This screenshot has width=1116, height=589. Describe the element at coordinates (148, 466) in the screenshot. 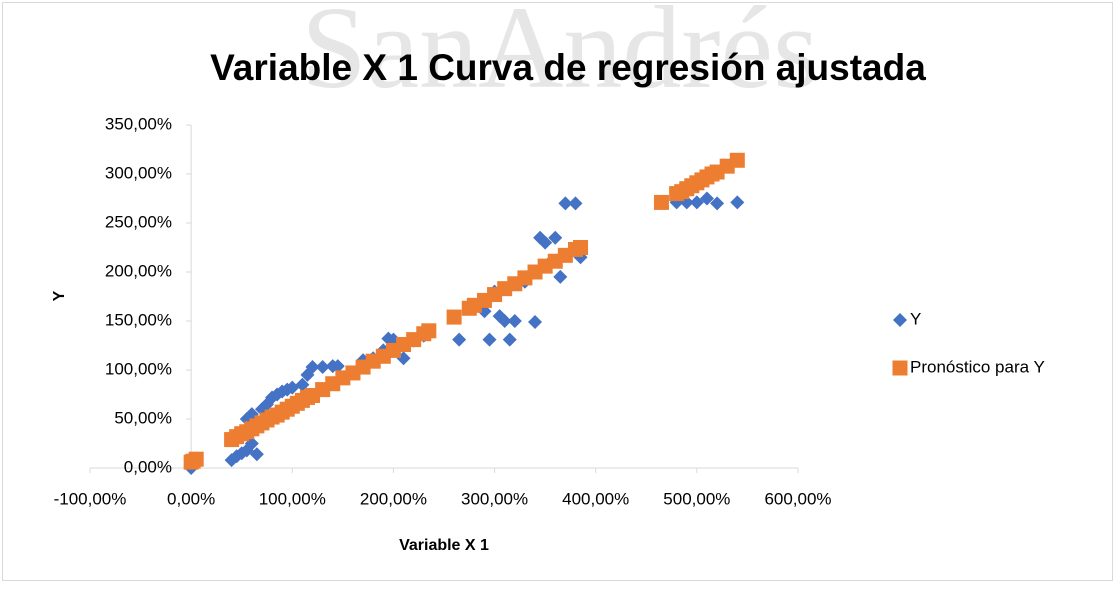

I see `y-tick-label: 0,00%` at that location.